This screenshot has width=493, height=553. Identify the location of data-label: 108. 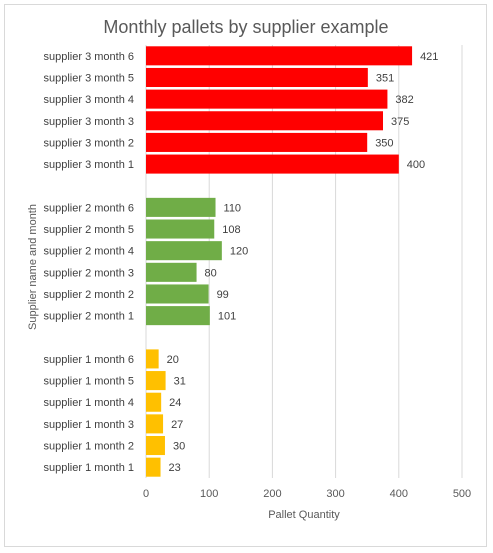
(231, 230).